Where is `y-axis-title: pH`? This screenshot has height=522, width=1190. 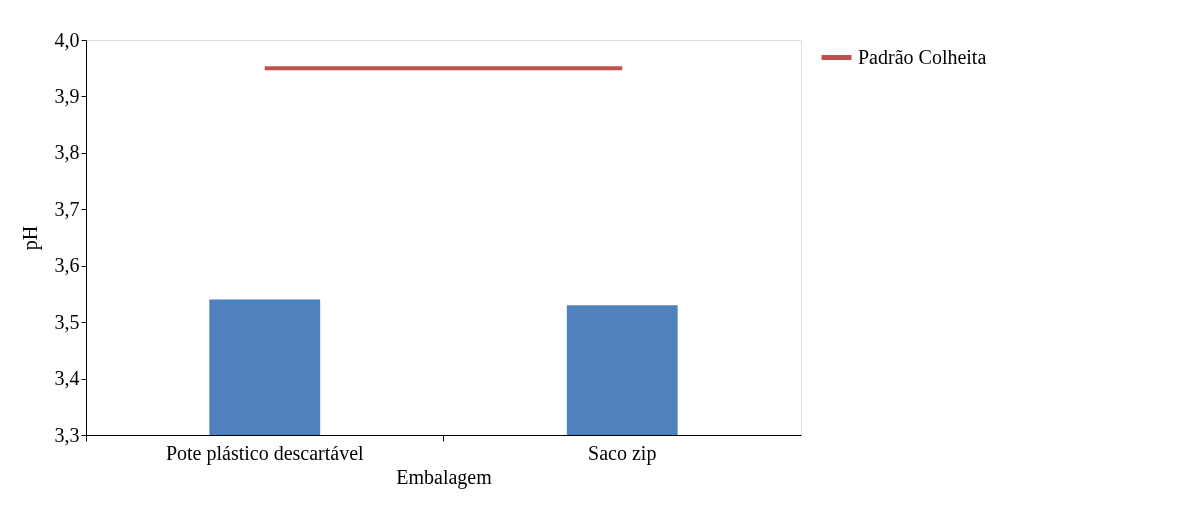
y-axis-title: pH is located at coordinates (30, 238).